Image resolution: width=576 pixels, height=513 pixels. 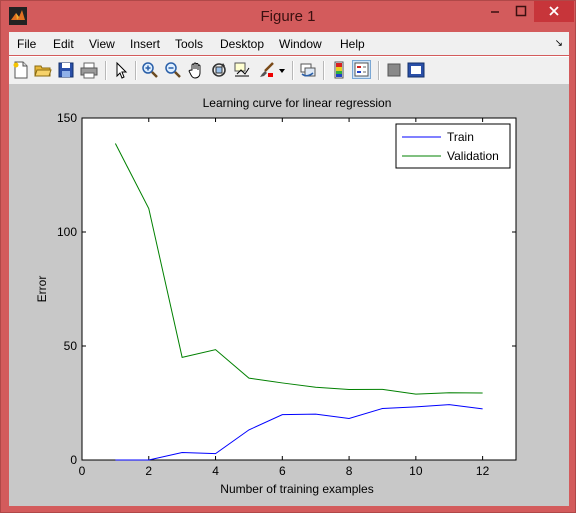 What do you see at coordinates (300, 44) in the screenshot?
I see `menu-window: Window` at bounding box center [300, 44].